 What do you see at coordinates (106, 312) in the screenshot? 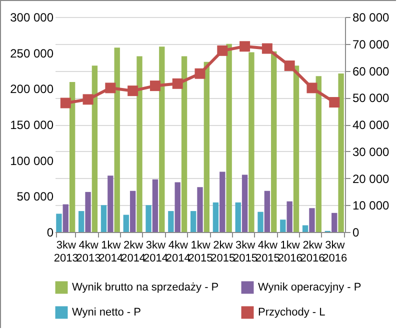
I see `legend-label: Wyni netto - P` at bounding box center [106, 312].